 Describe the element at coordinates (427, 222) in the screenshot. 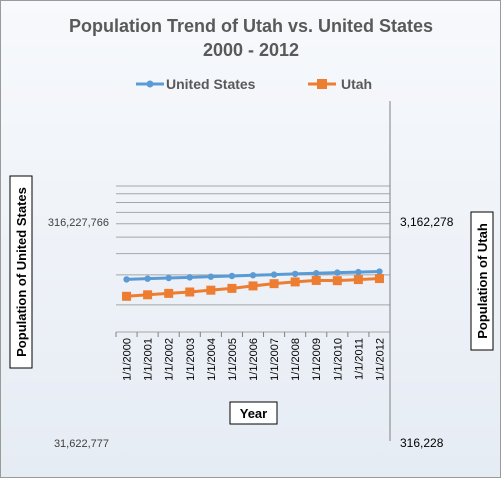

I see `right-tick-label-top: 3,162,278` at that location.